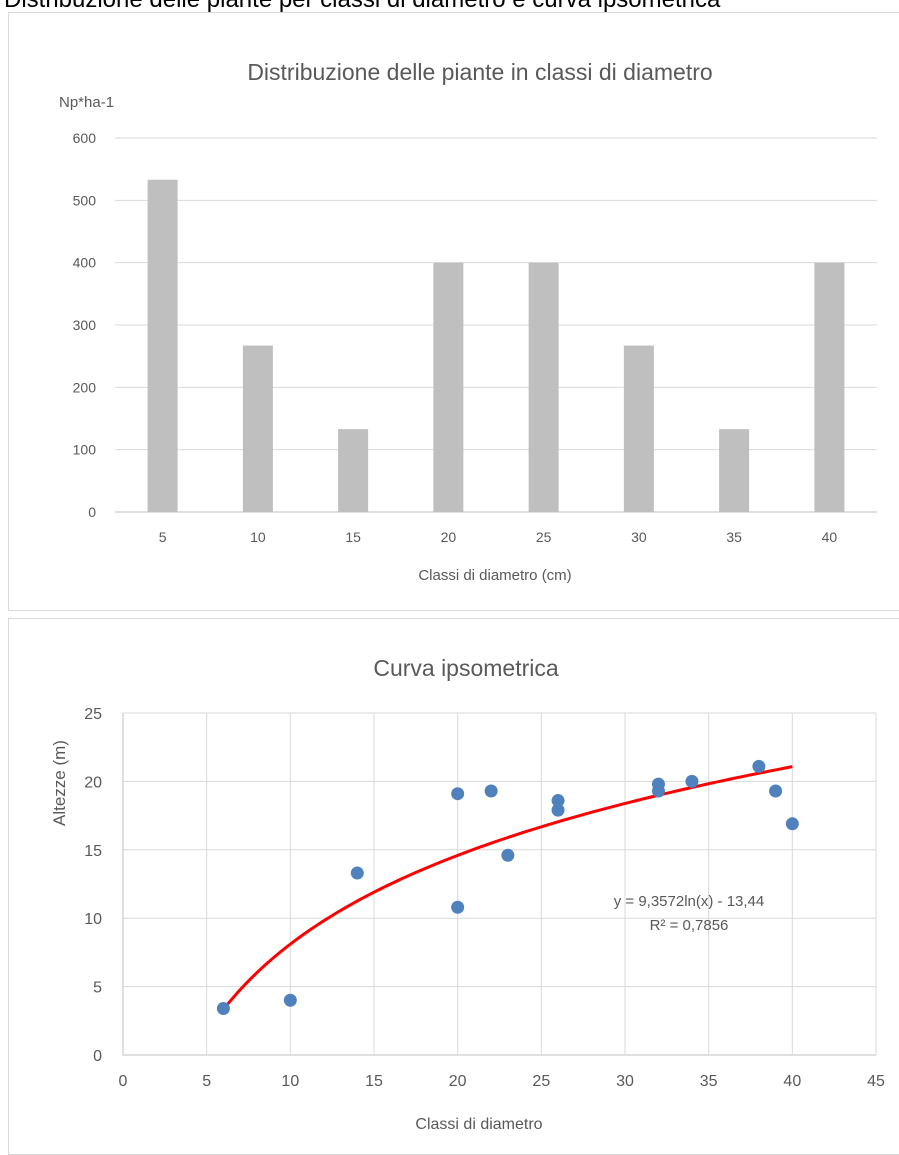 The image size is (899, 1155). Describe the element at coordinates (85, 138) in the screenshot. I see `bar-y-tick-label: 600` at that location.